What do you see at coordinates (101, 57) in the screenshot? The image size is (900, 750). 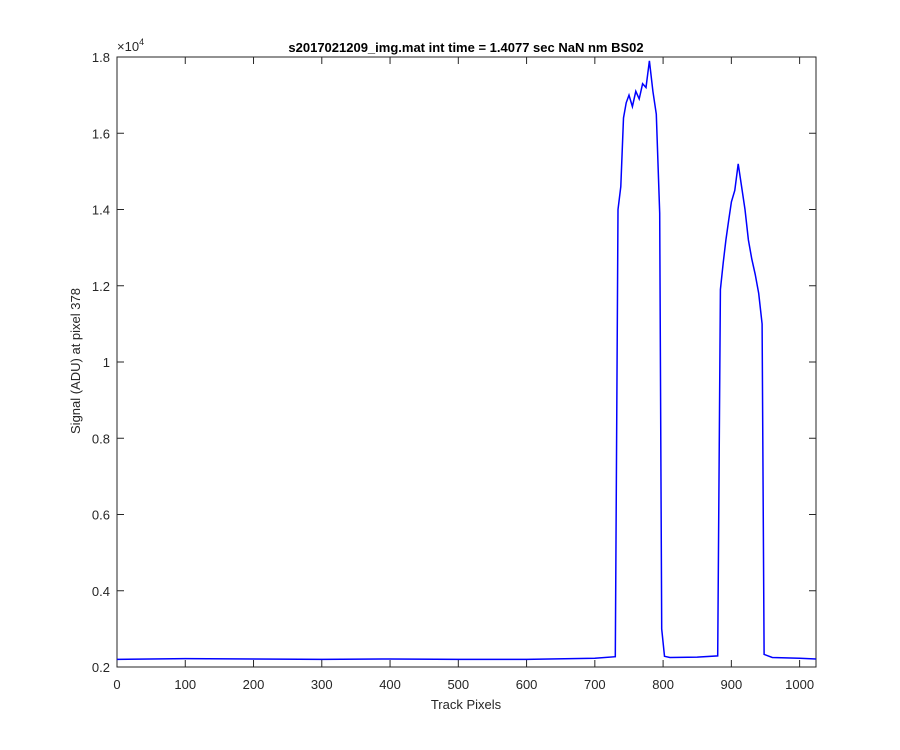 I see `y-tick-label: 1.8` at bounding box center [101, 57].